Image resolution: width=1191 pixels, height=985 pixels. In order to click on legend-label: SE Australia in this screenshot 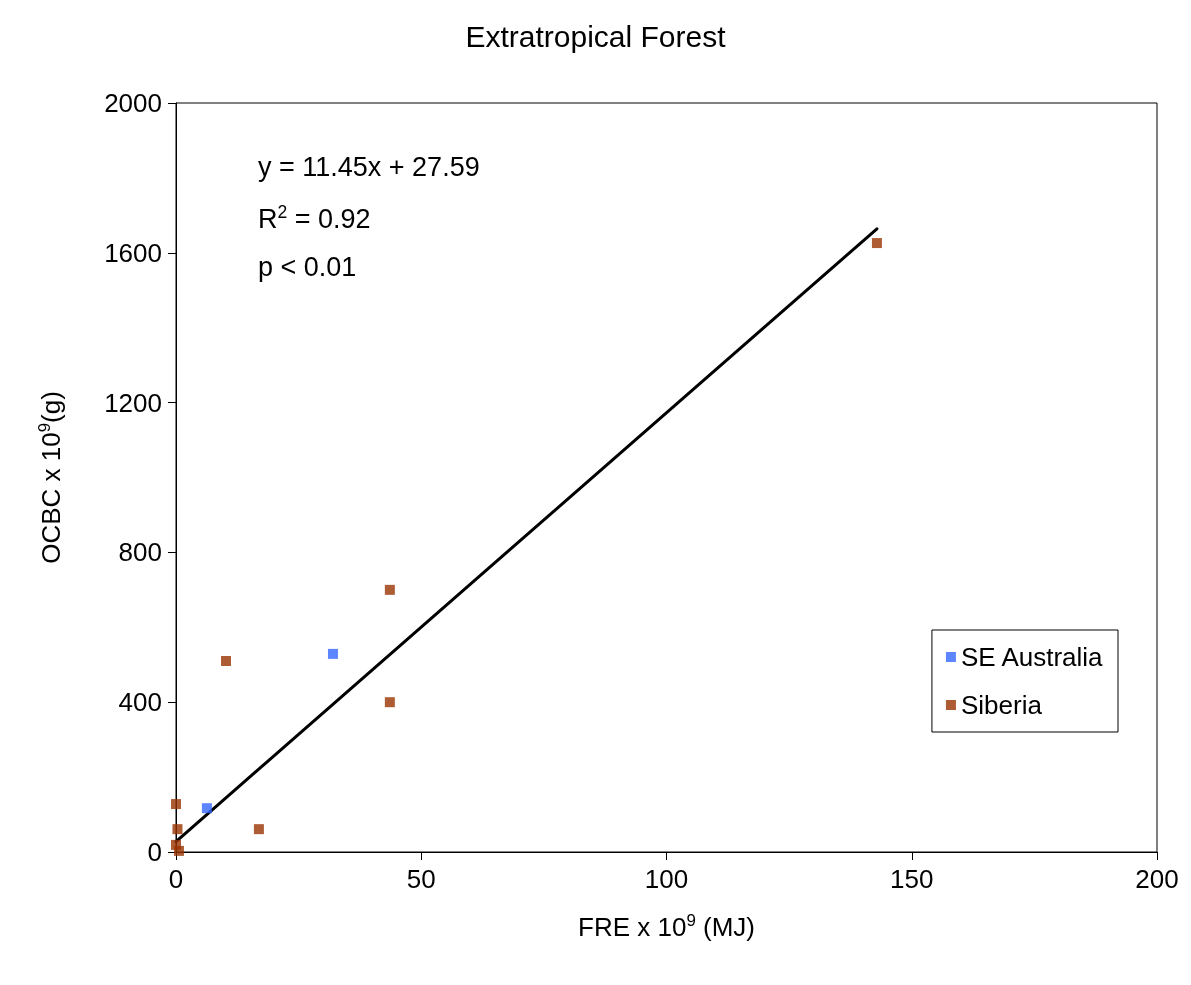, I will do `click(1032, 657)`.